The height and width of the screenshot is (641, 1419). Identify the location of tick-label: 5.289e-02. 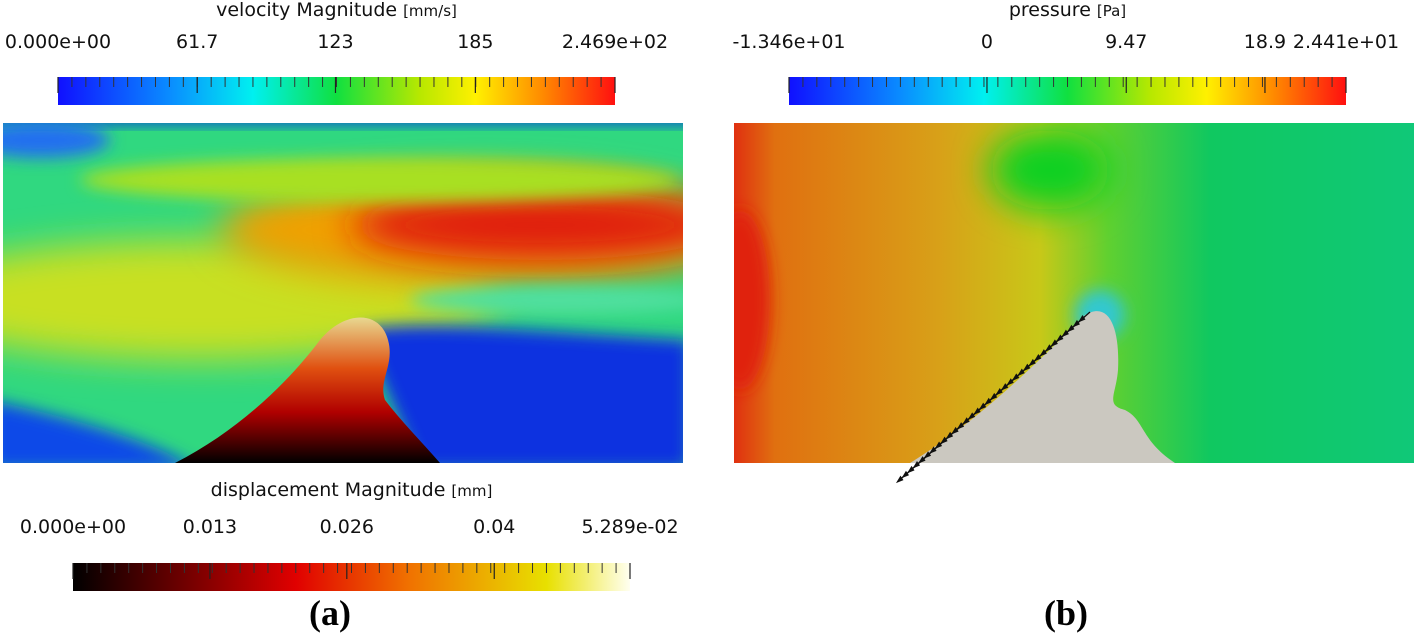
(629, 527).